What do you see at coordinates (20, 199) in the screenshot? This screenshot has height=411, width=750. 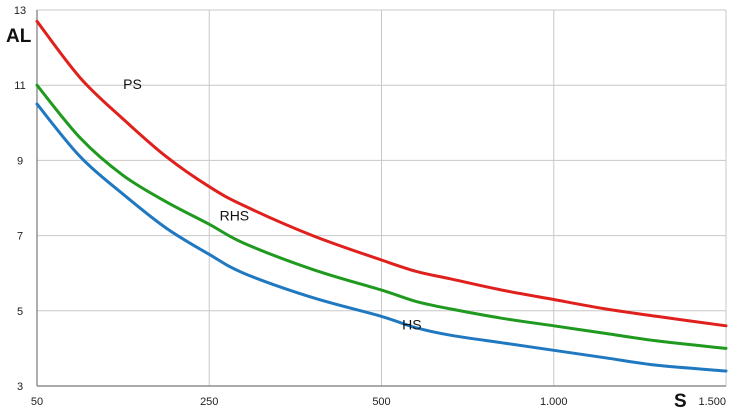 I see `y-tick-labels: 3 5 7 9 11 13` at bounding box center [20, 199].